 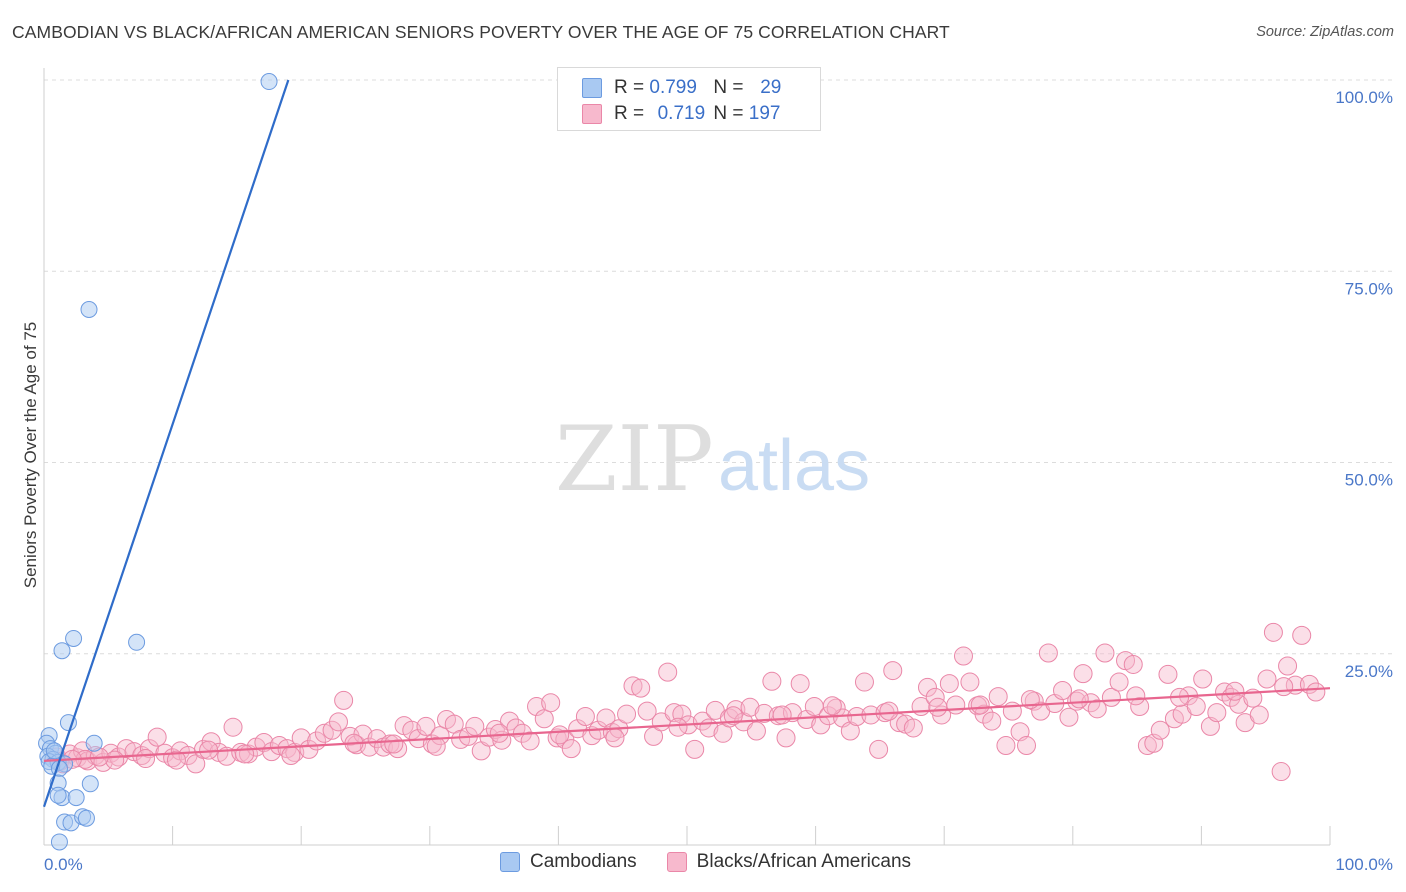 What do you see at coordinates (788, 862) in the screenshot?
I see `legend-item-black-african-american: Blacks/African Americans` at bounding box center [788, 862].